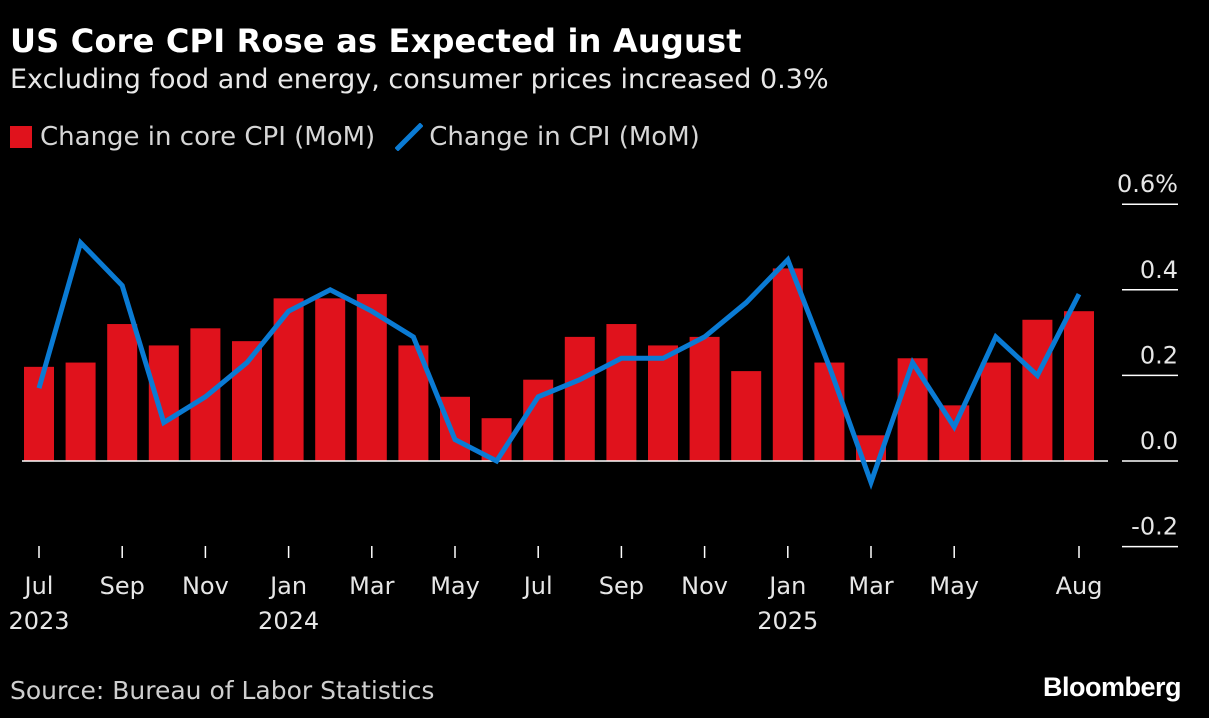  Describe the element at coordinates (564, 137) in the screenshot. I see `legend-label-cpi: Change in CPI (MoM)` at that location.